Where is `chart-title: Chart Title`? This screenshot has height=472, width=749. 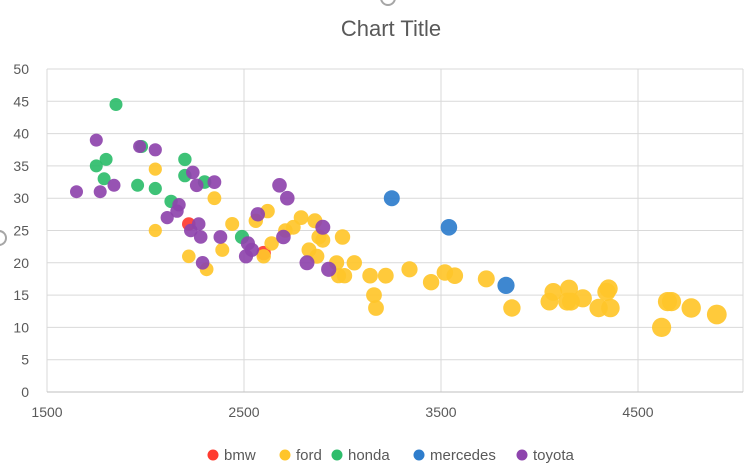 chart-title: Chart Title is located at coordinates (391, 28).